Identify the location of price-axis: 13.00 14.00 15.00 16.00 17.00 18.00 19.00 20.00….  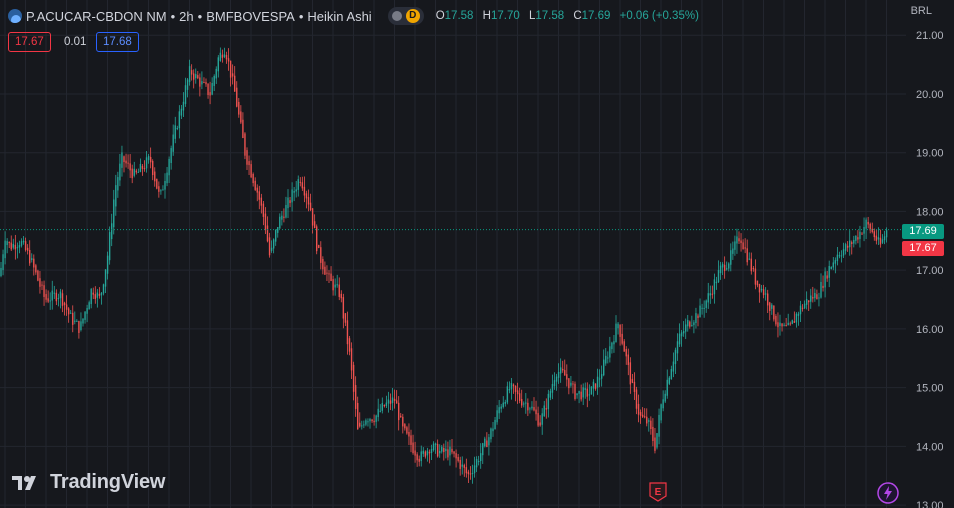
(930, 269).